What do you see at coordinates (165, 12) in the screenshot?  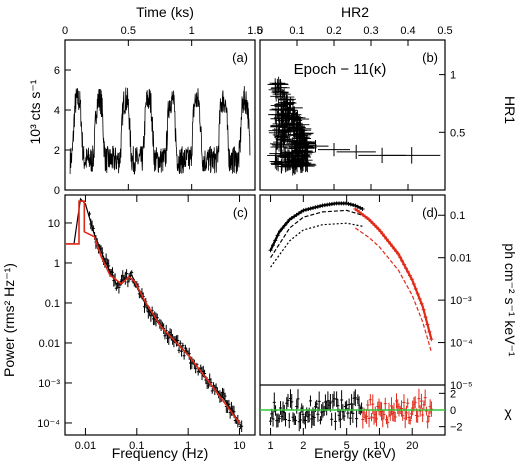 I see `time-axis-title: Time (ks)` at bounding box center [165, 12].